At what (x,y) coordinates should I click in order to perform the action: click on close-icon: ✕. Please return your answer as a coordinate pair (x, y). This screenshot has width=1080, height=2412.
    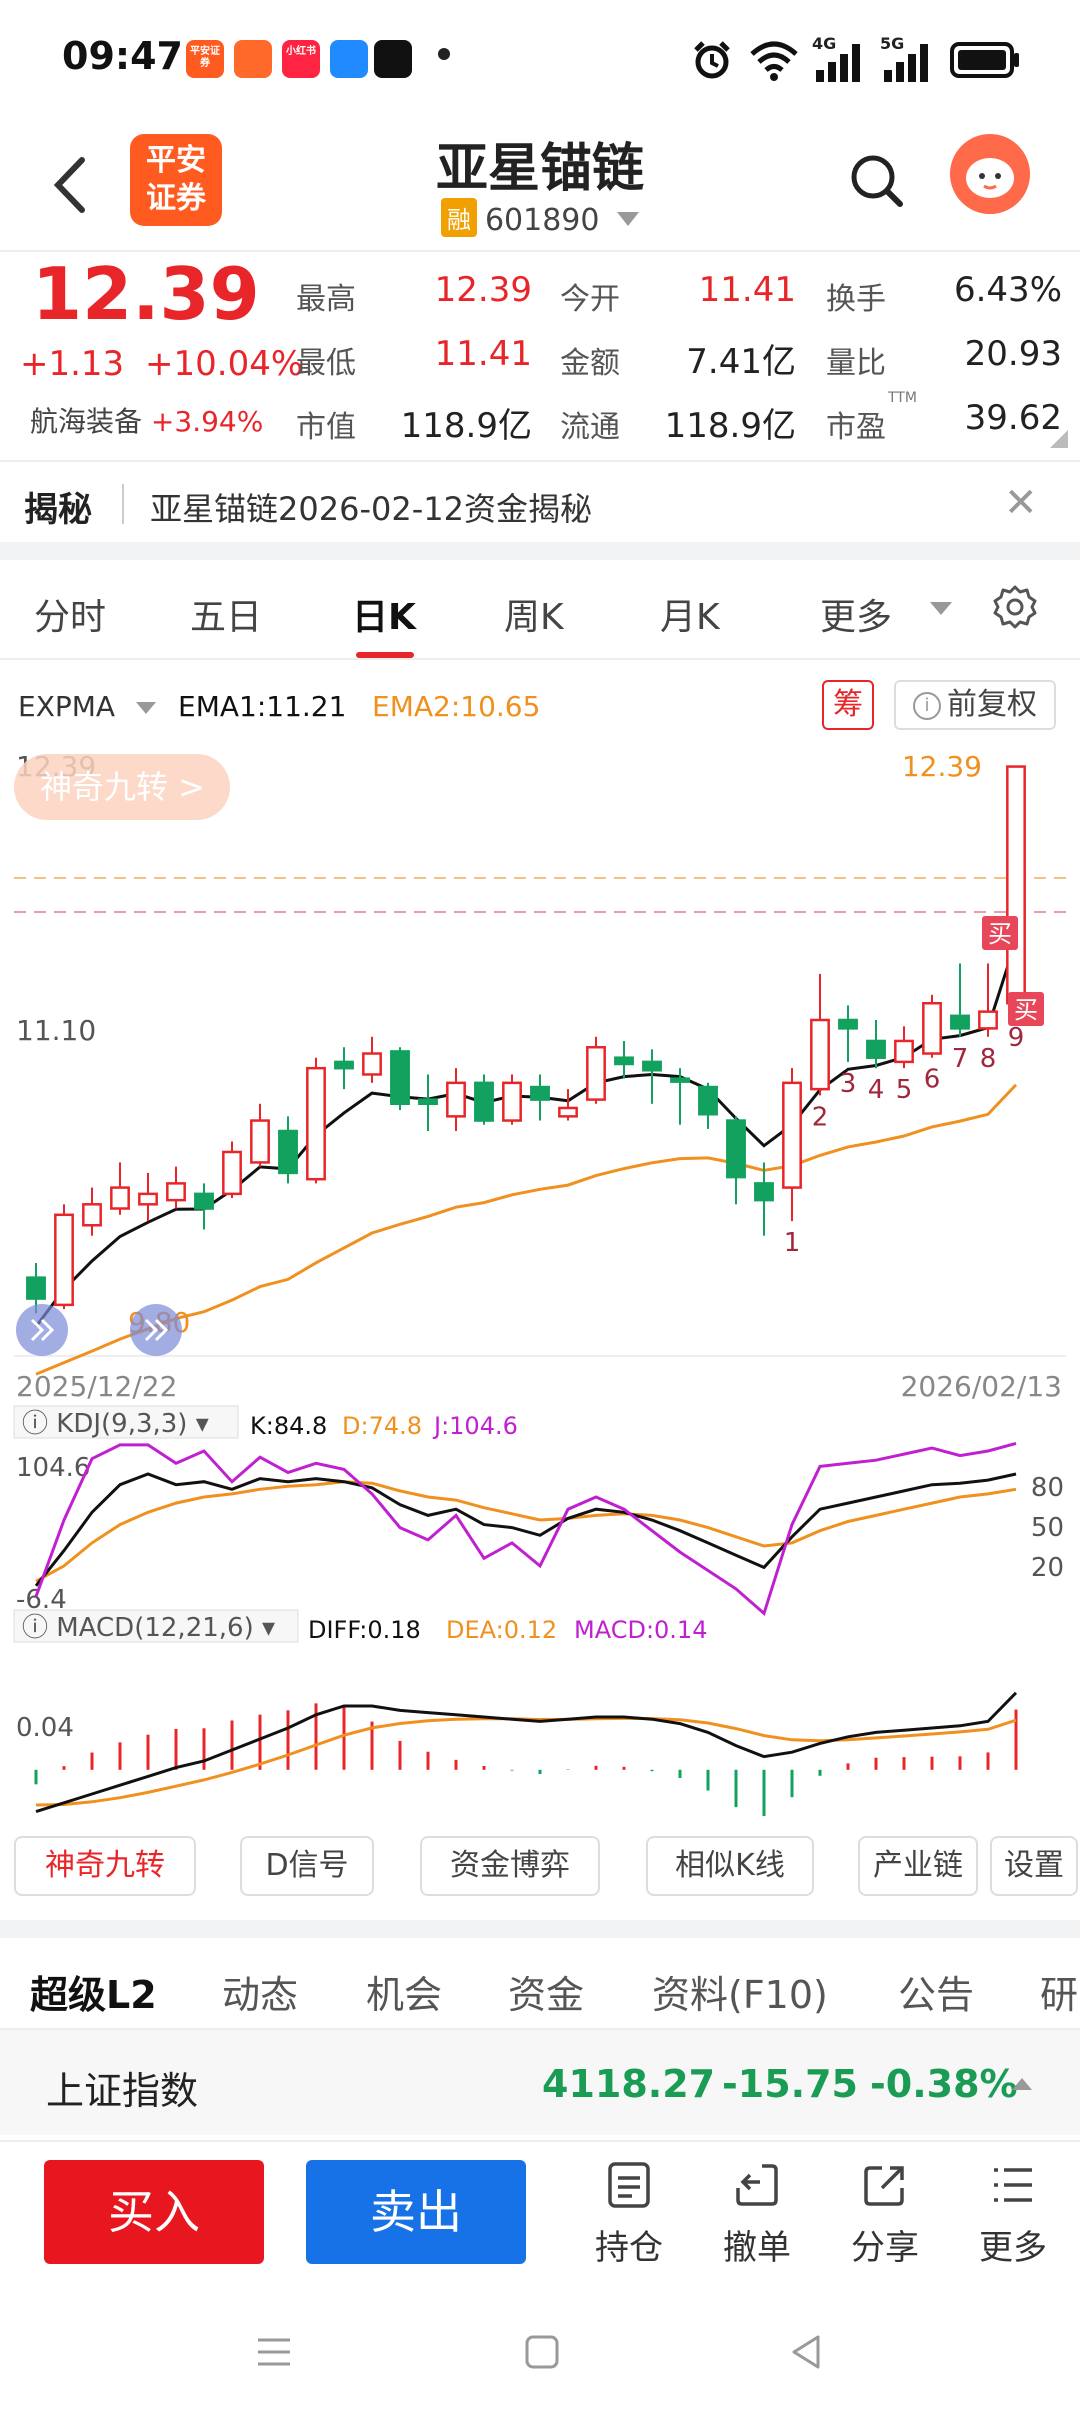
    Looking at the image, I should click on (1021, 503).